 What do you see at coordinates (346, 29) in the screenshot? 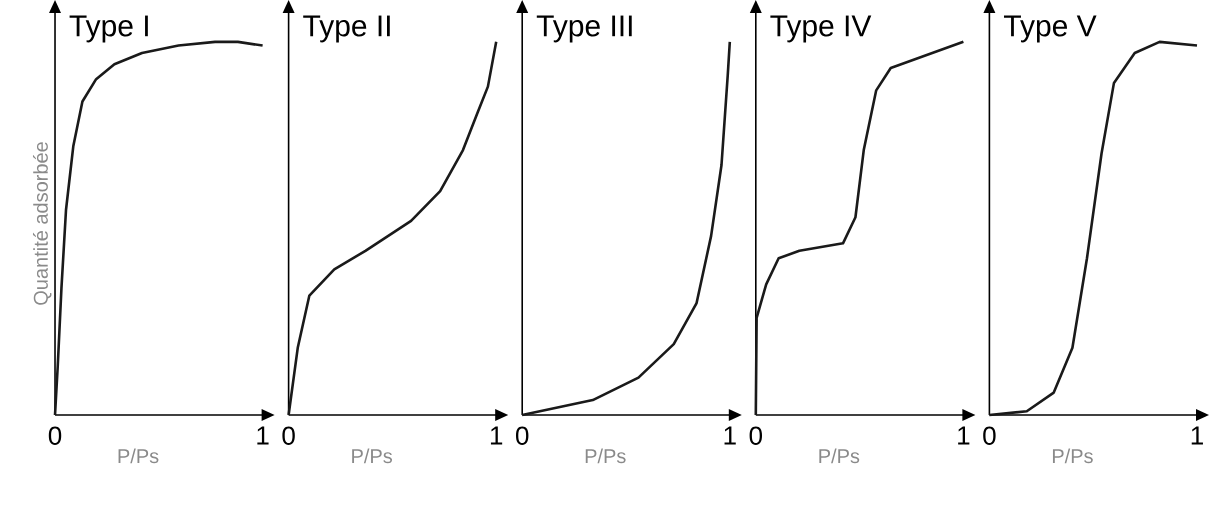
I see `chart-title: Type II` at bounding box center [346, 29].